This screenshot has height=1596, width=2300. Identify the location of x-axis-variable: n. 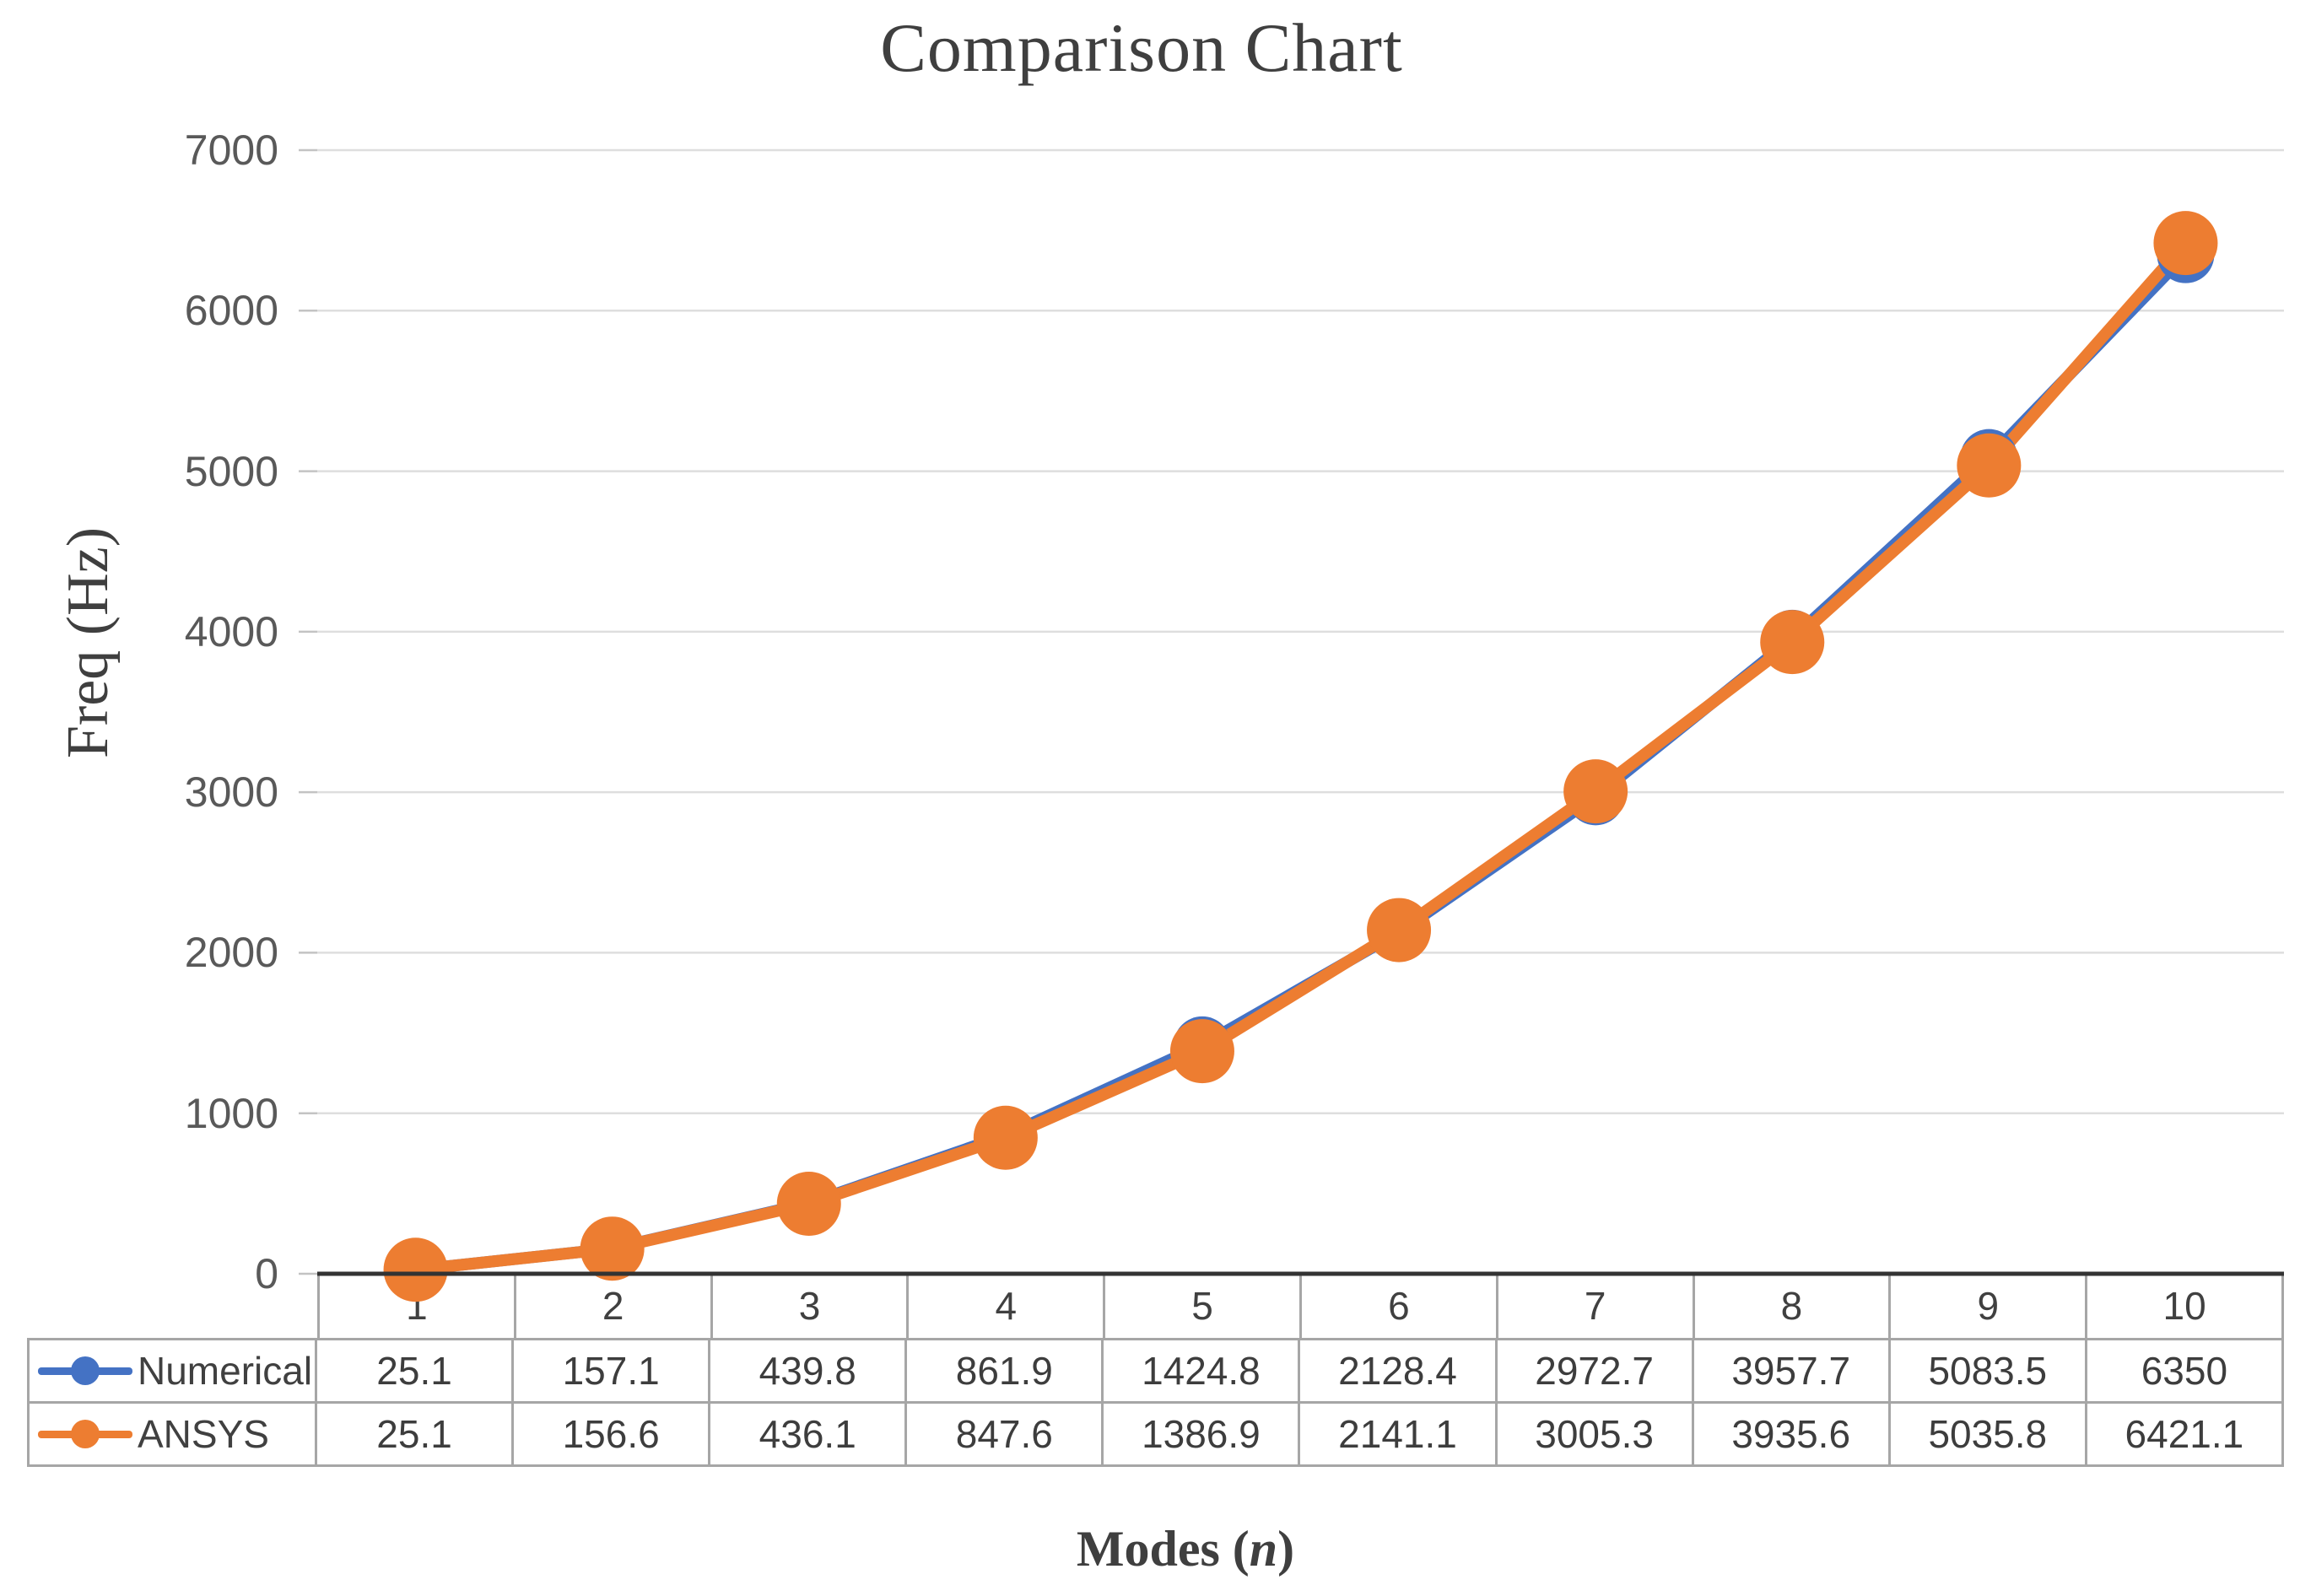
(1263, 1549).